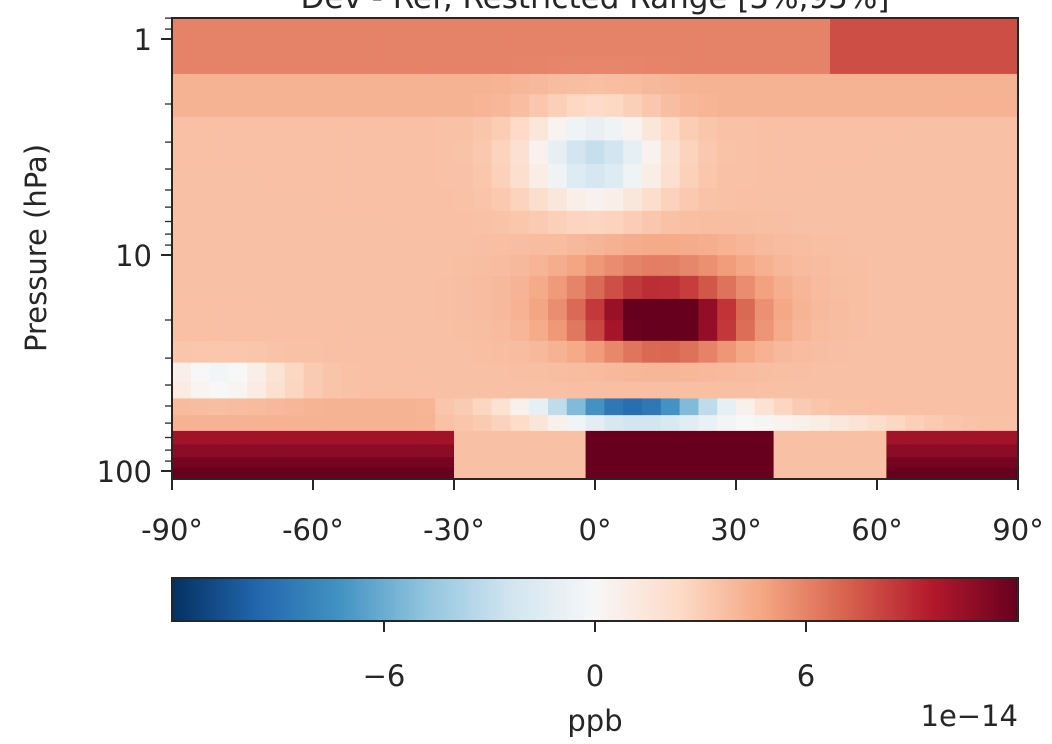  What do you see at coordinates (1017, 530) in the screenshot?
I see `x-tick-label-90: 90°` at bounding box center [1017, 530].